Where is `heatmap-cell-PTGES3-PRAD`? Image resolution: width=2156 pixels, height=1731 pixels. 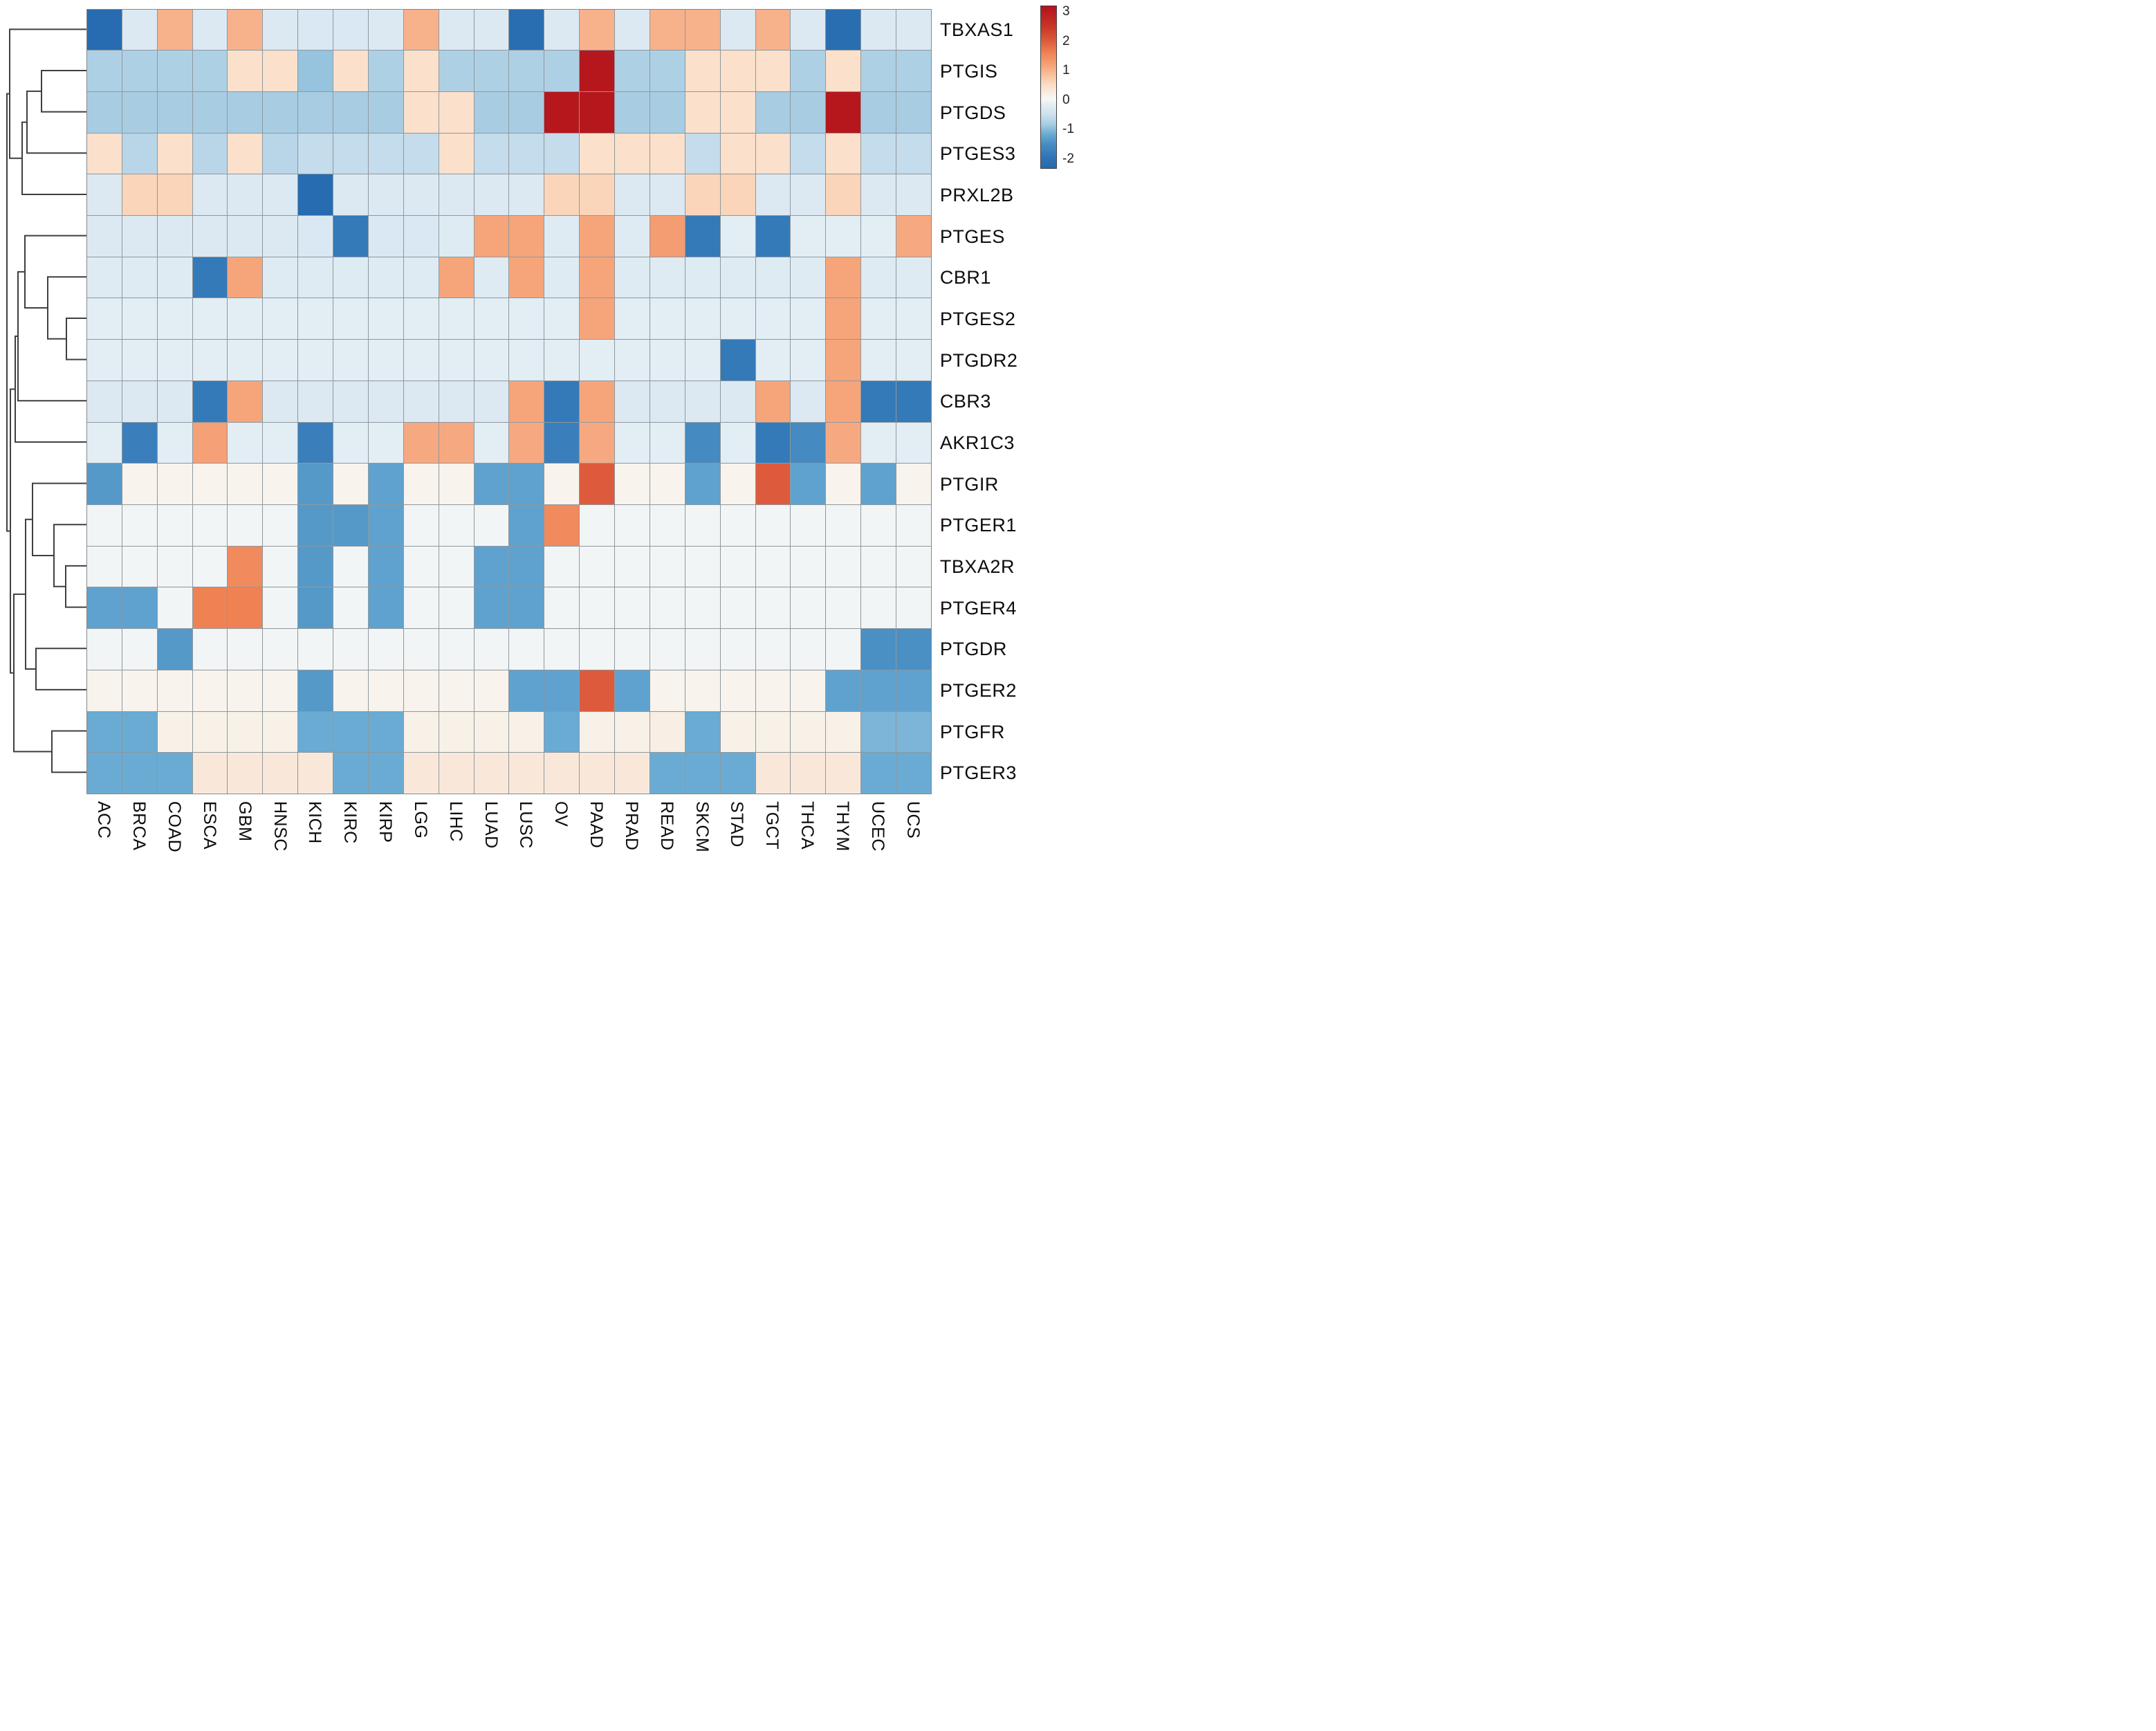
heatmap-cell-PTGES3-PRAD is located at coordinates (632, 153).